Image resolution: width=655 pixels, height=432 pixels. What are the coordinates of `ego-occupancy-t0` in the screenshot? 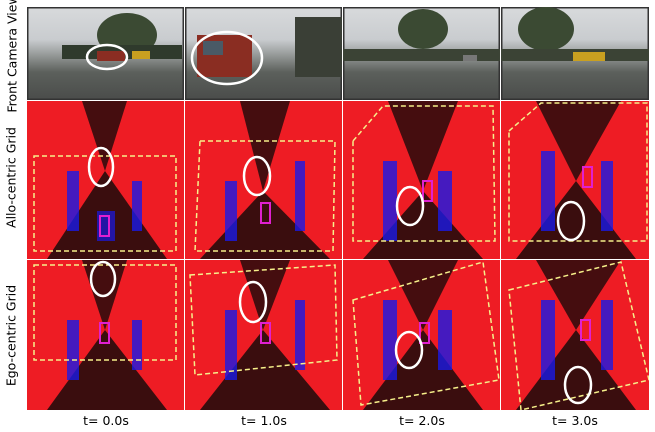 It's located at (105, 335).